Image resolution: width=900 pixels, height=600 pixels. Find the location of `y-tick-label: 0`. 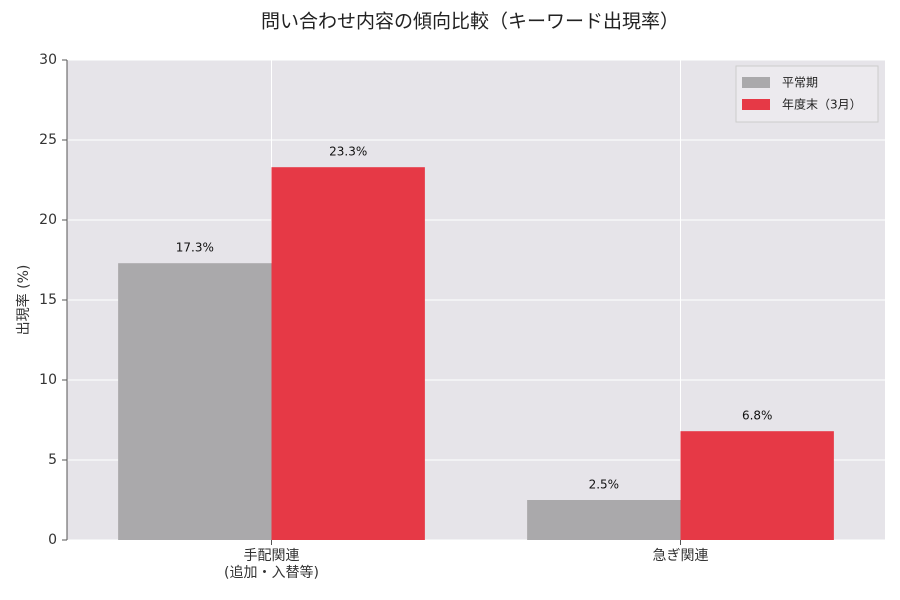

y-tick-label: 0 is located at coordinates (52, 540).